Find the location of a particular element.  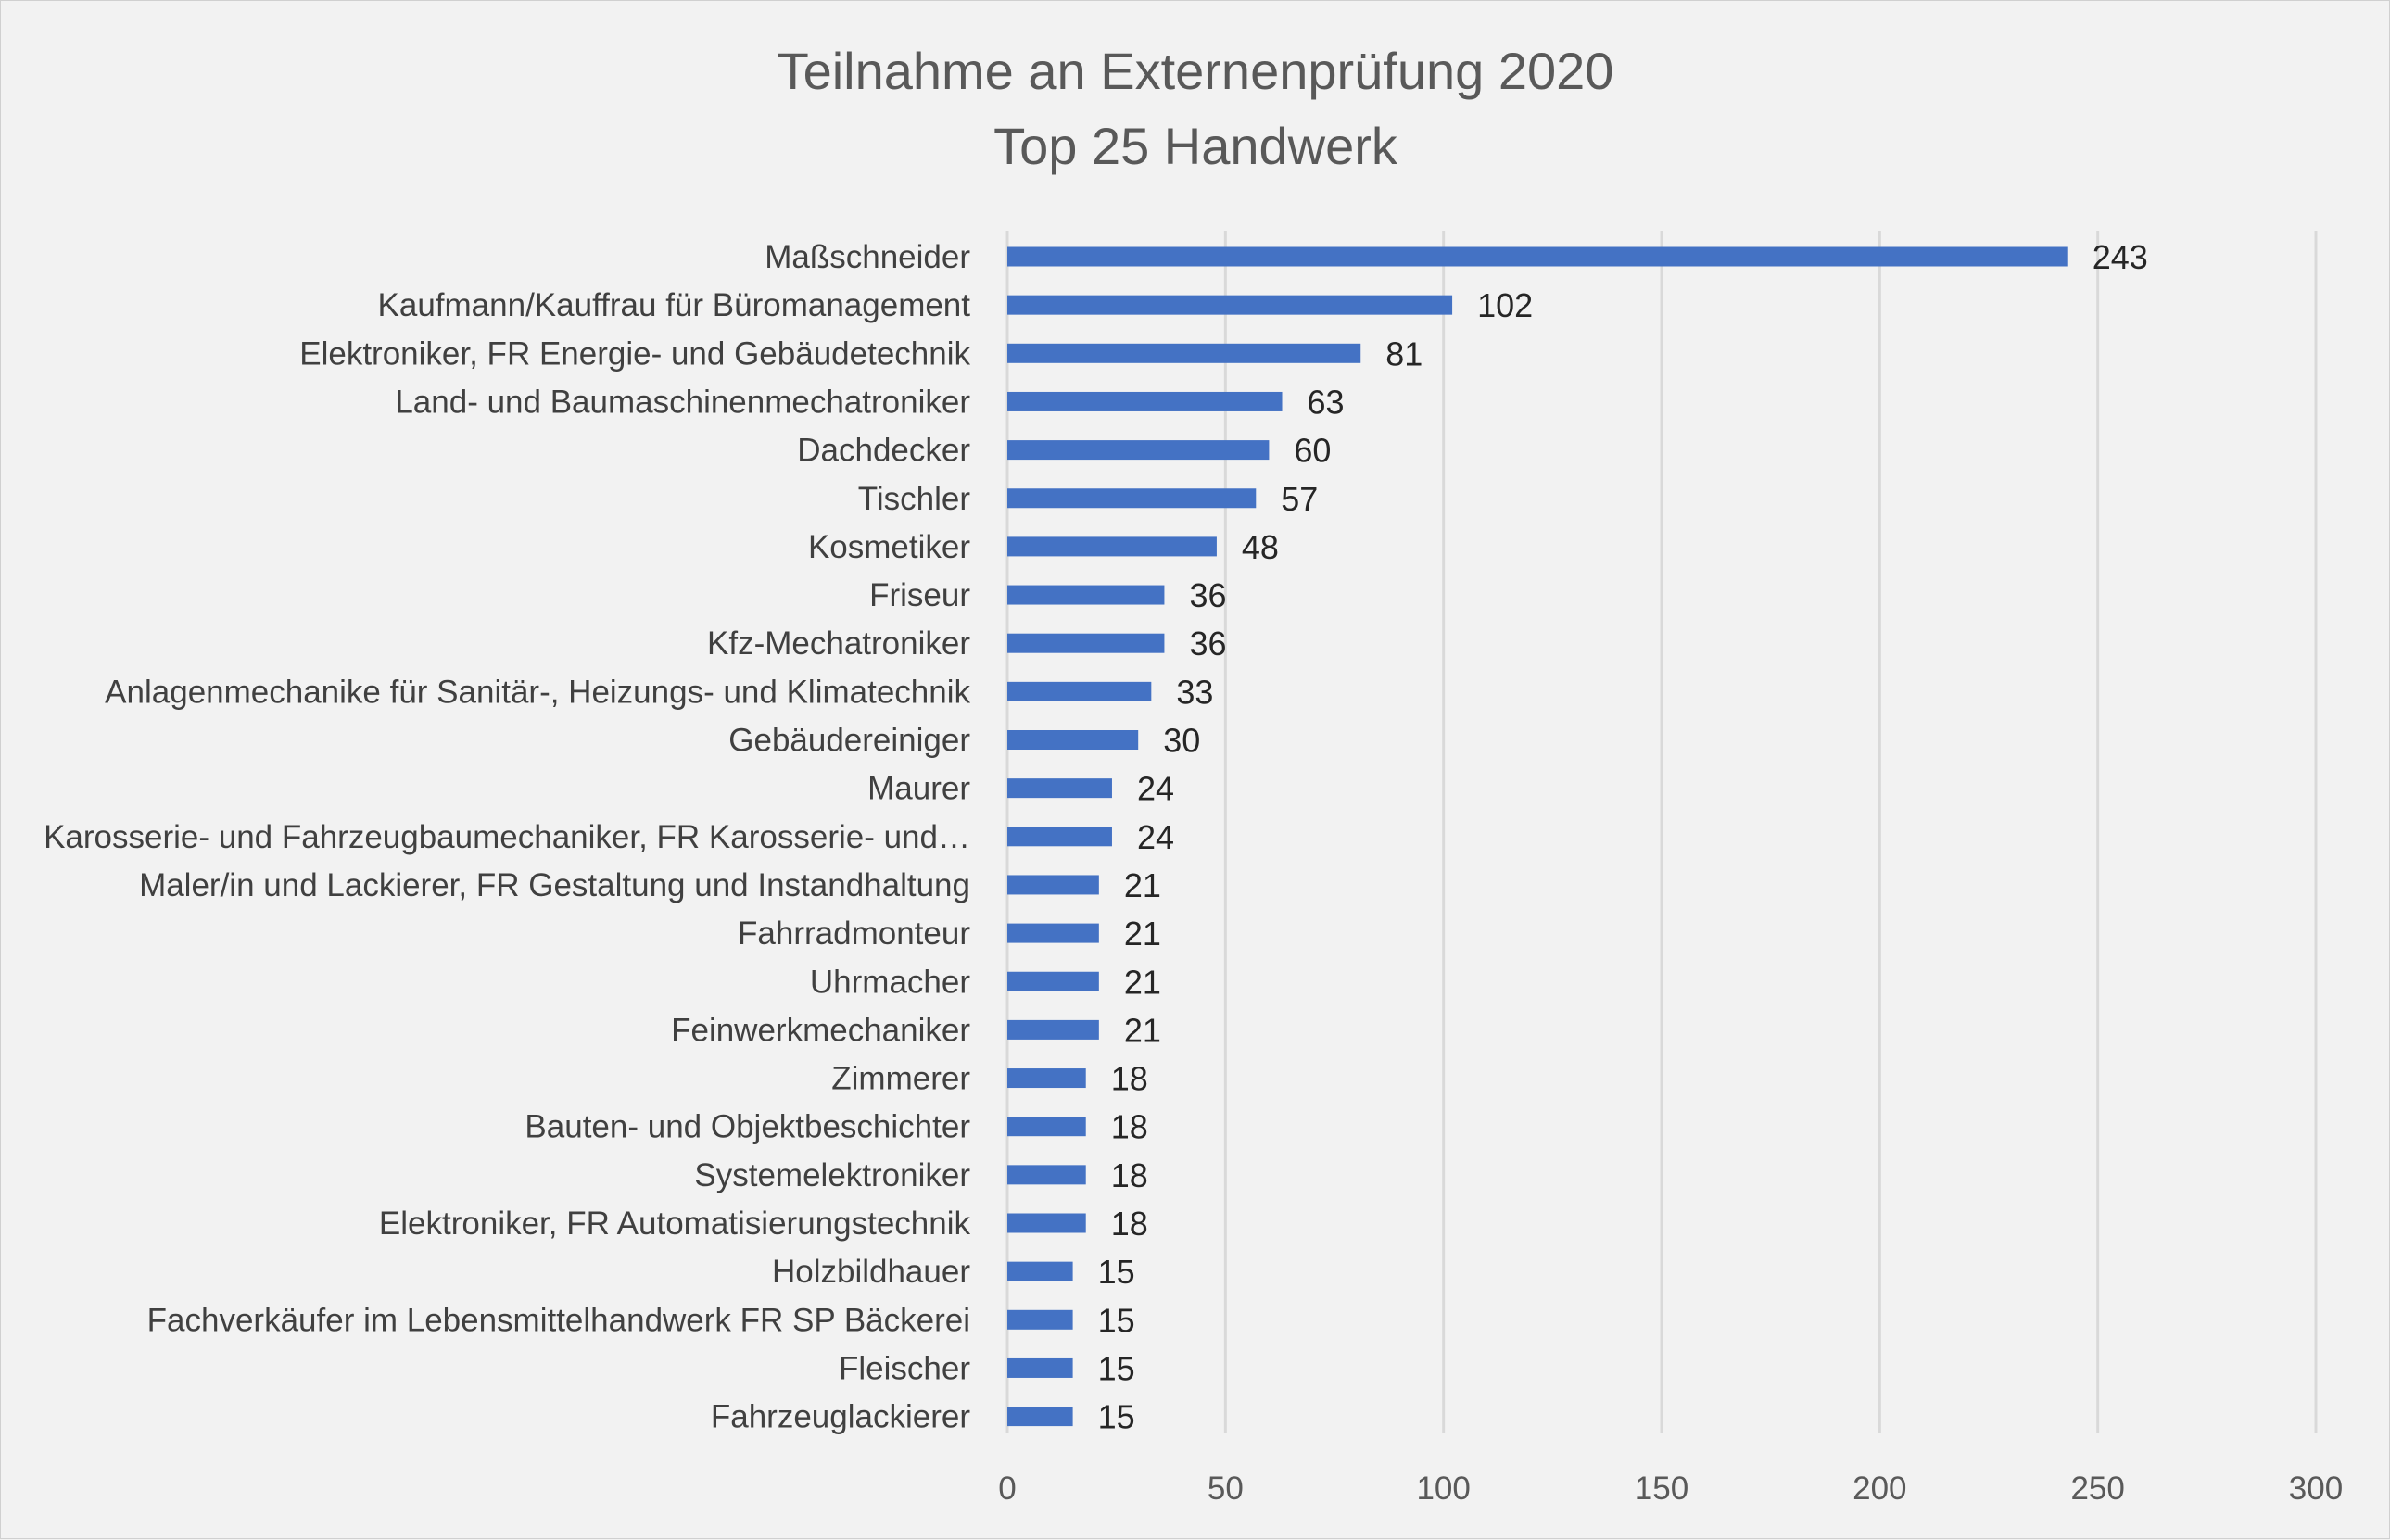

data-label: 243 is located at coordinates (2120, 257).